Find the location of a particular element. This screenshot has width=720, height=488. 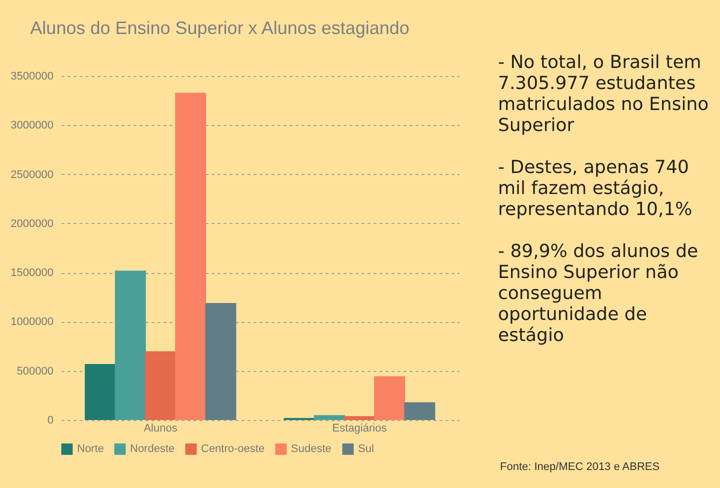

y-tick-label: 3000000 is located at coordinates (32, 126).